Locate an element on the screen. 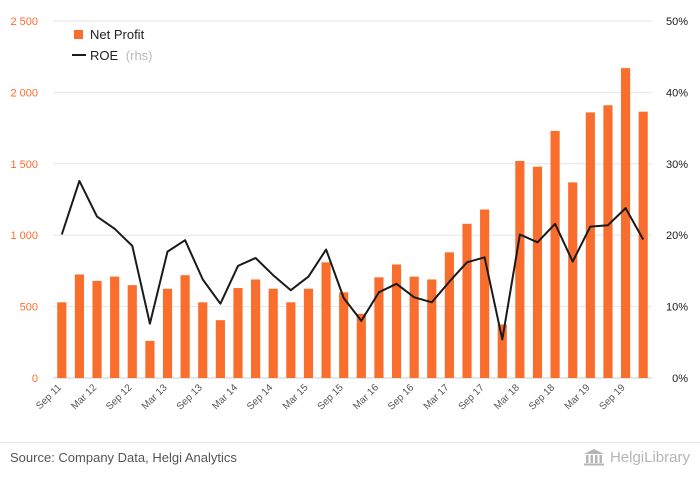 This screenshot has width=700, height=483. x-axis-tick-label: Mar 19 is located at coordinates (578, 397).